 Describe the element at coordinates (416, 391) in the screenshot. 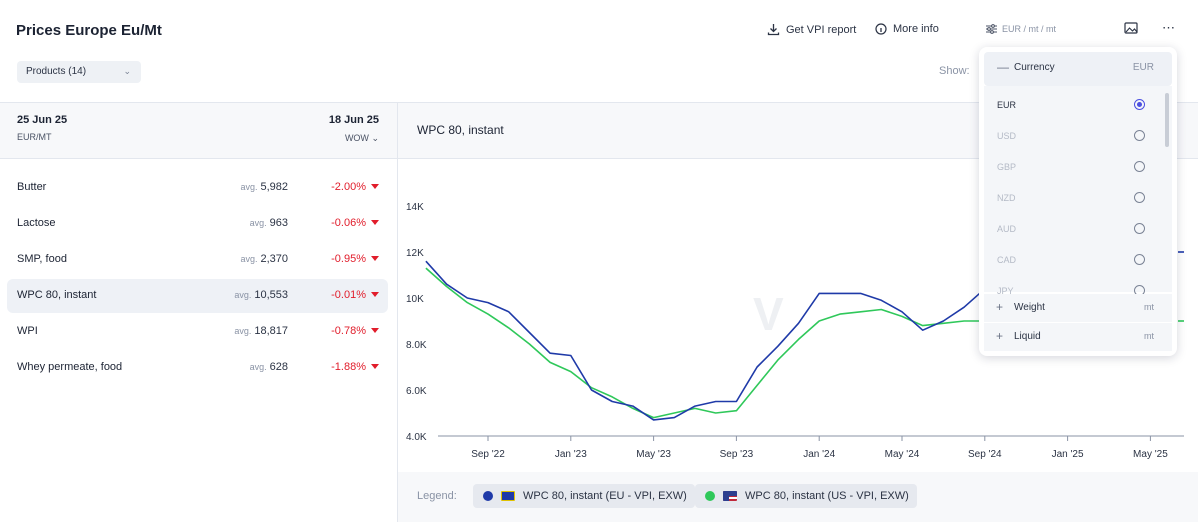

I see `y-tick-label: 6.0K` at that location.